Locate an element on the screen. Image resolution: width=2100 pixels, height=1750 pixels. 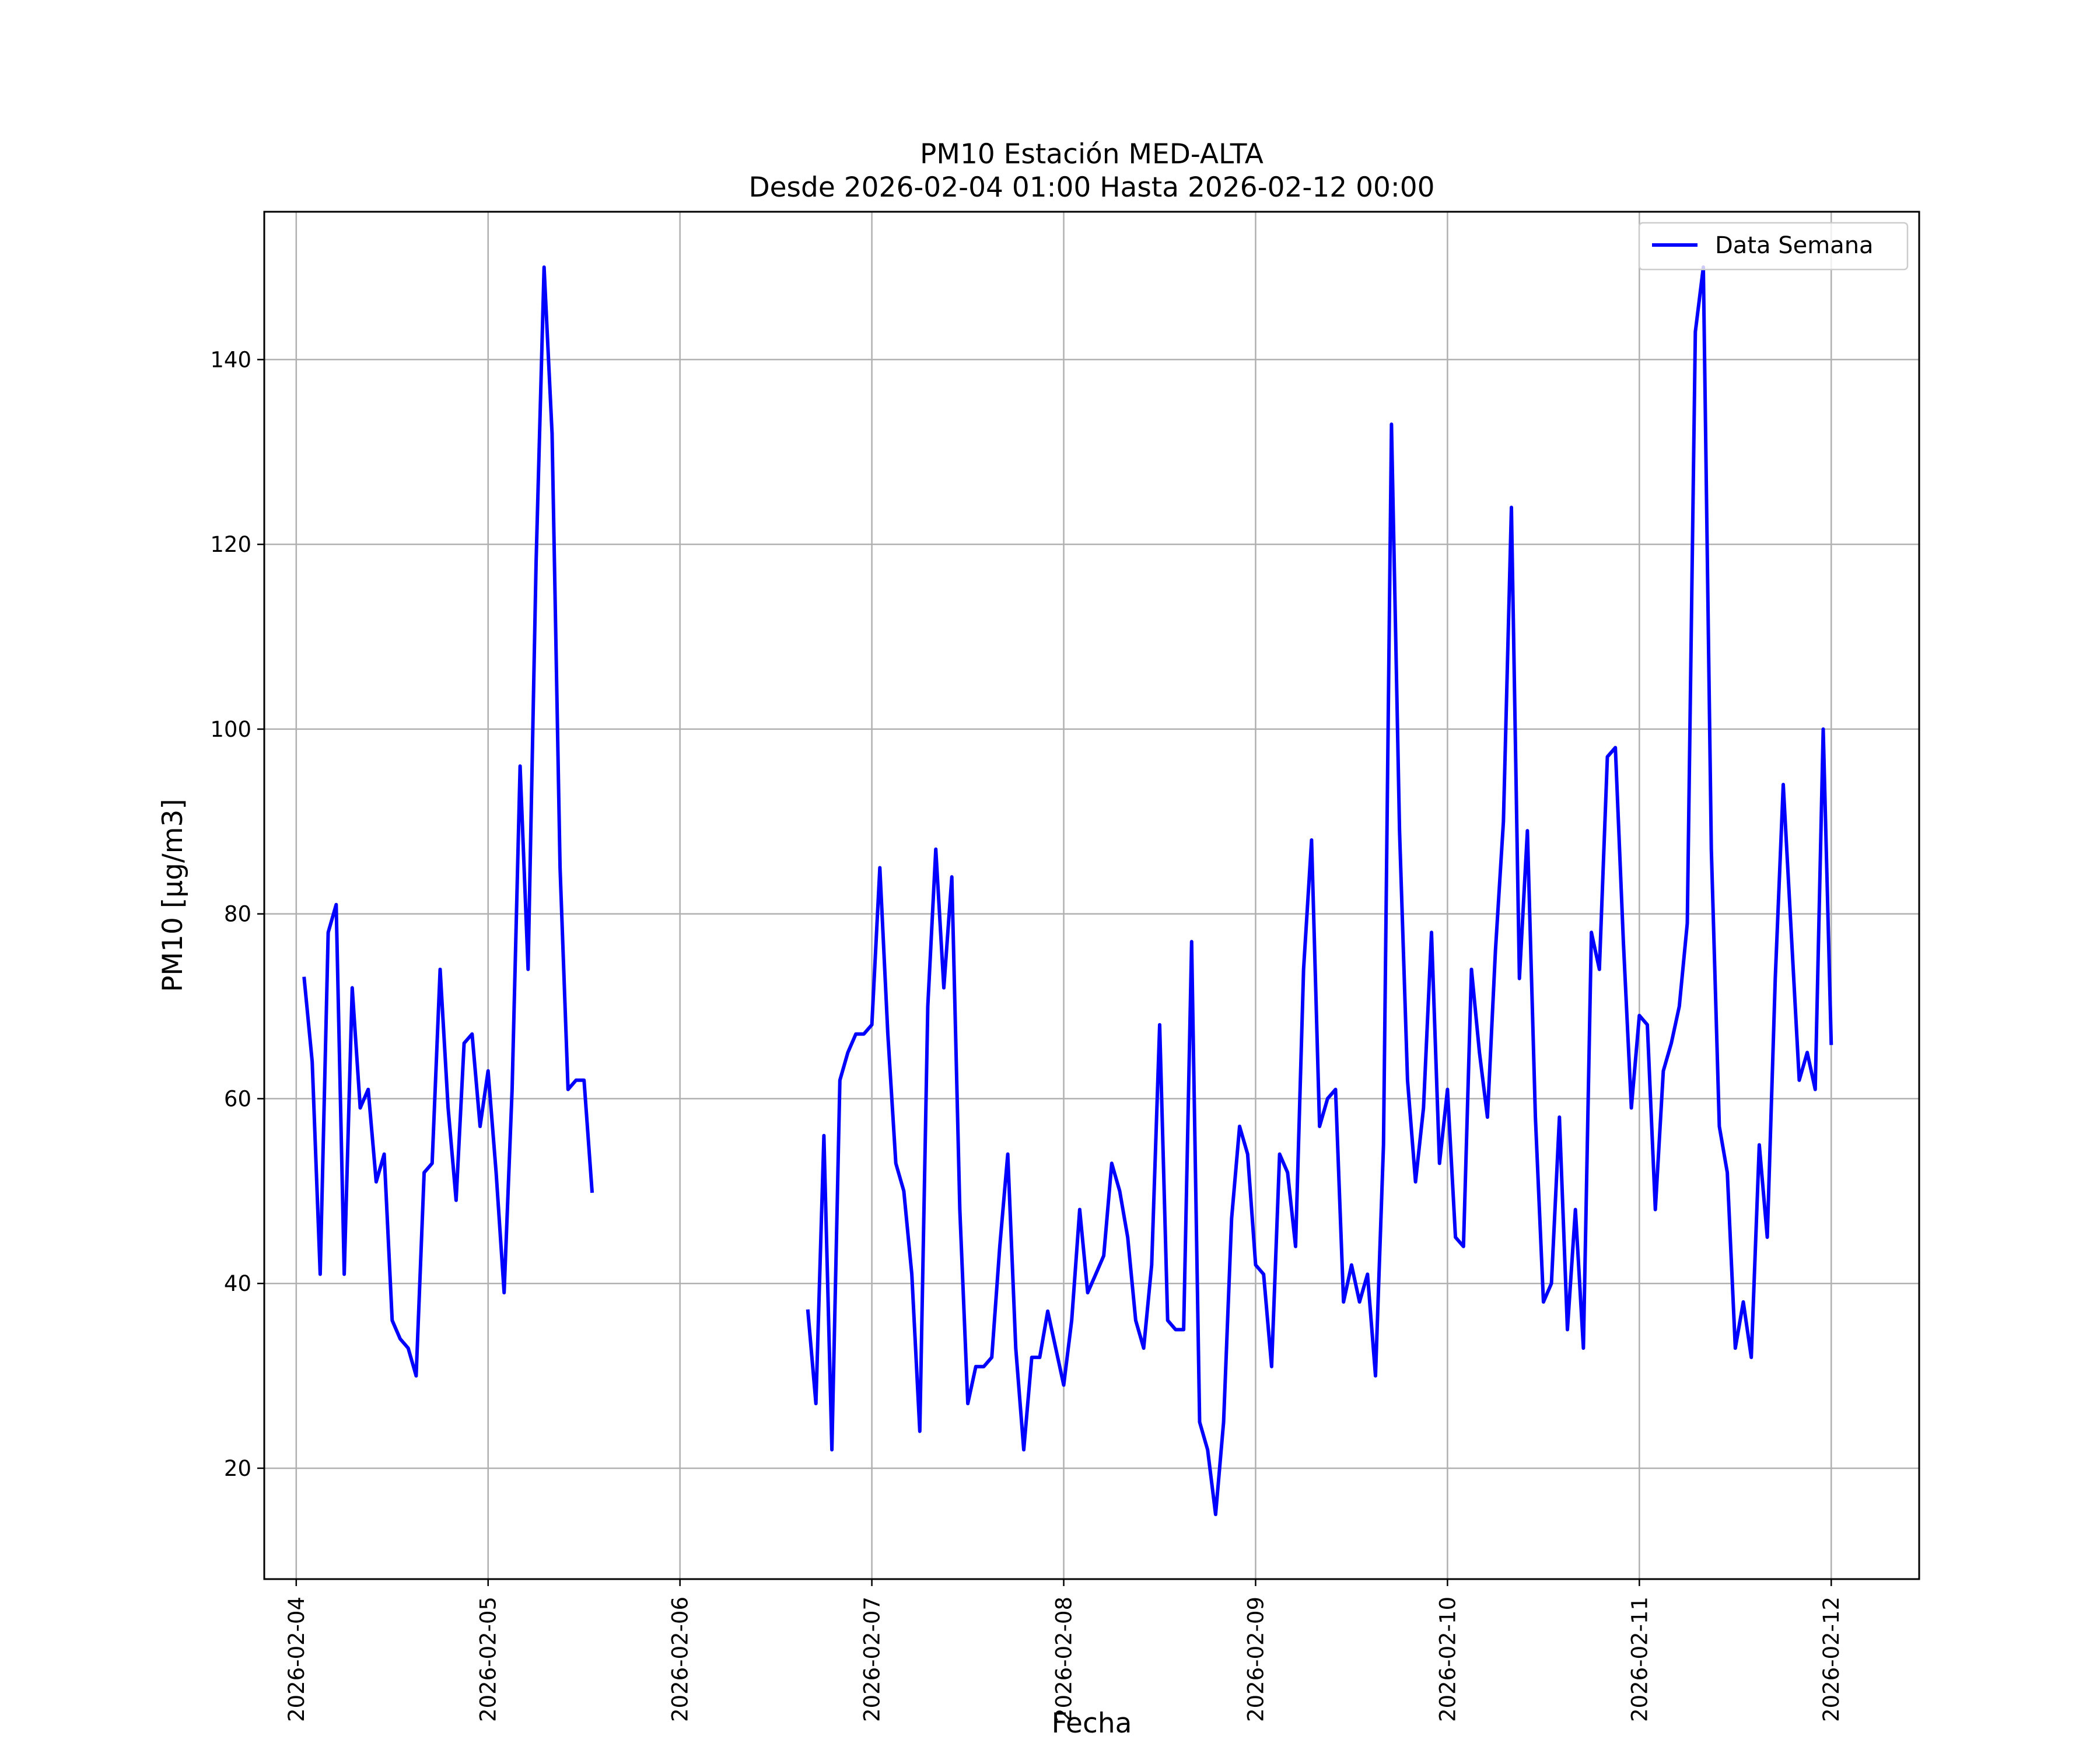
y-tick-label: 60 is located at coordinates (237, 1098).